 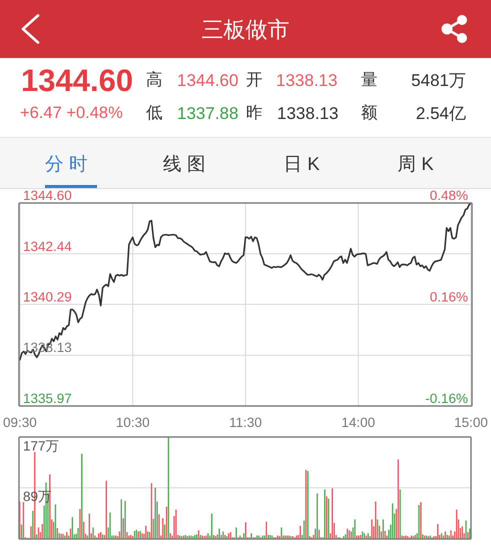 I want to click on text: 1337.88, so click(x=207, y=113).